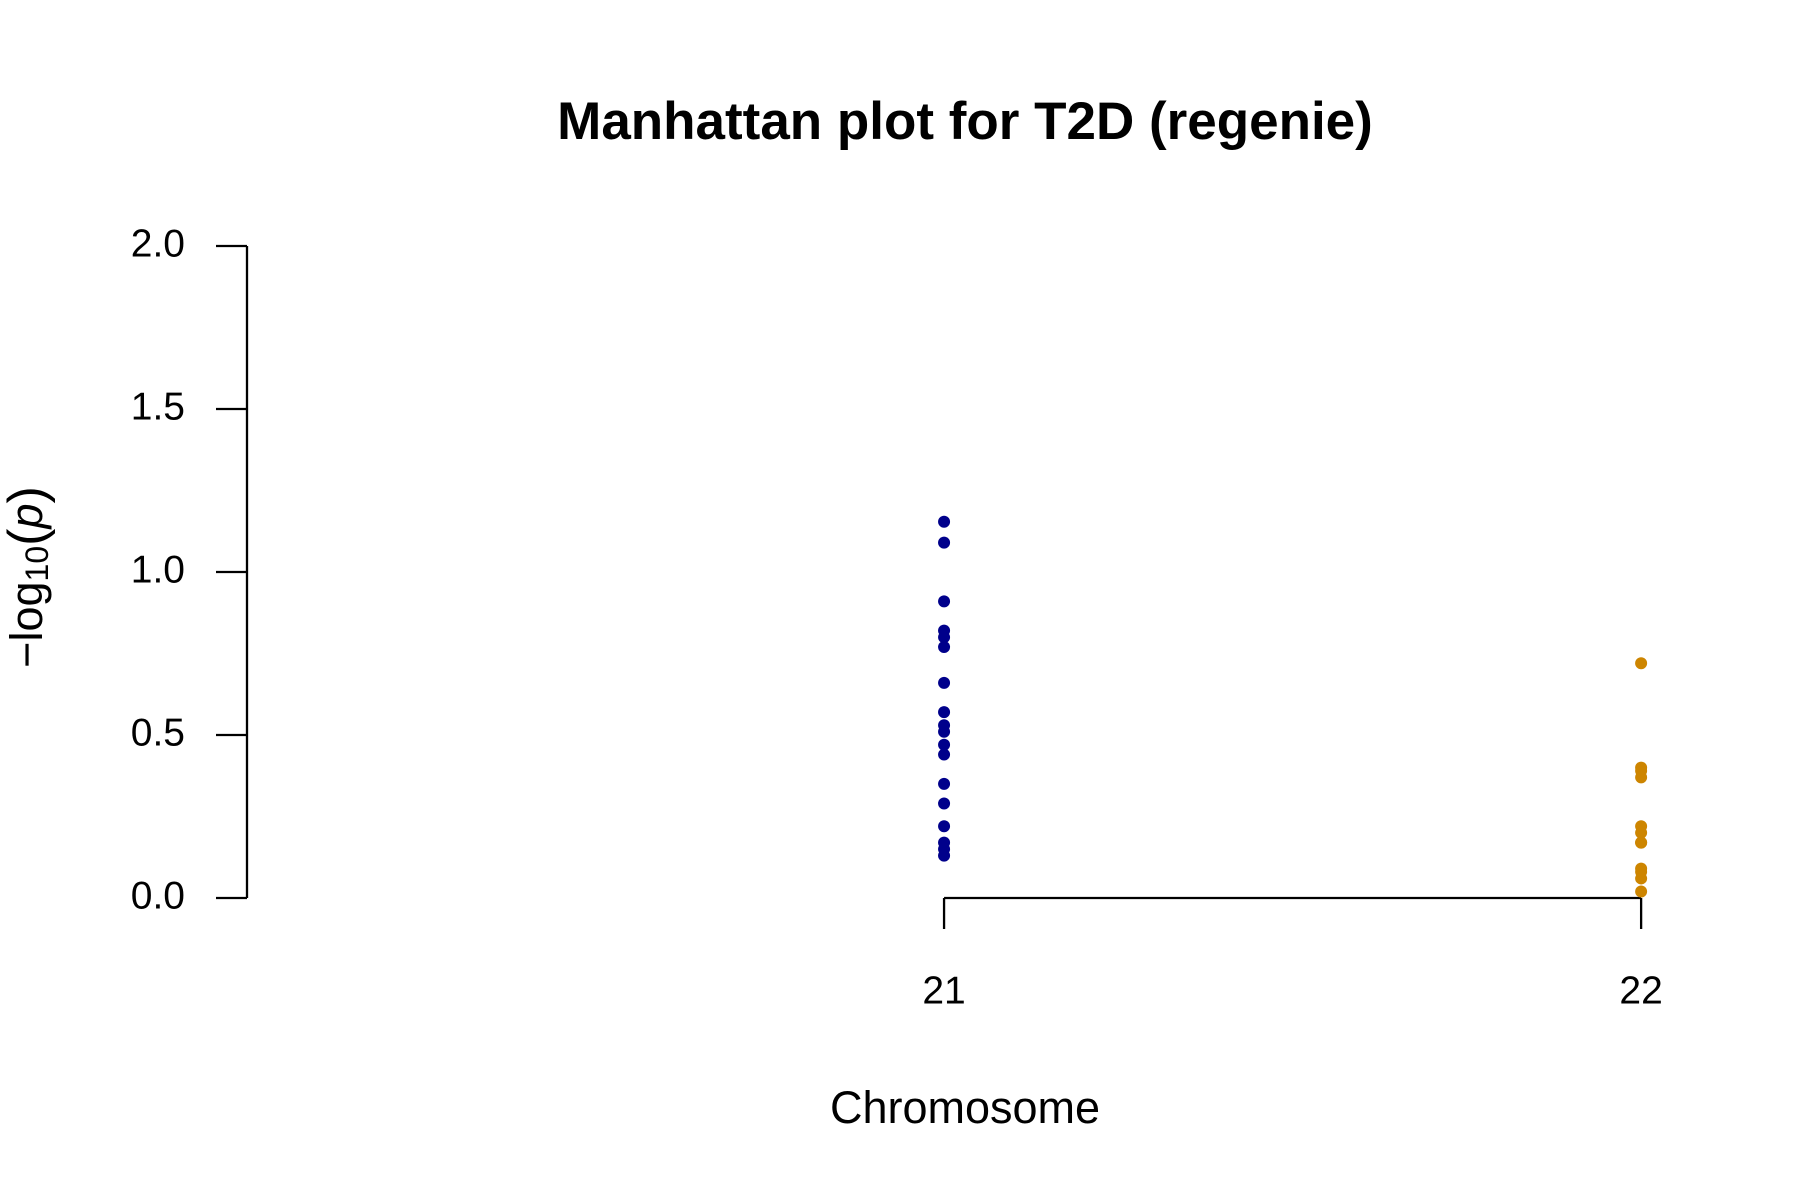  What do you see at coordinates (1640, 990) in the screenshot?
I see `x-tick-label: 22` at bounding box center [1640, 990].